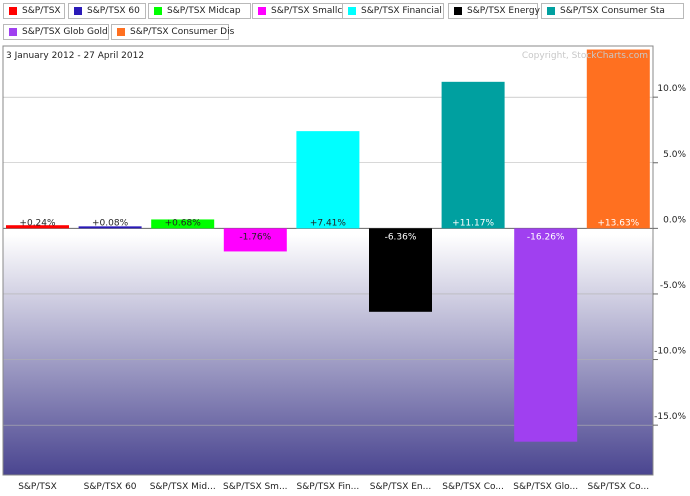 The image size is (690, 496). I want to click on copyright-label: Copyright, StockCharts.com, so click(585, 56).